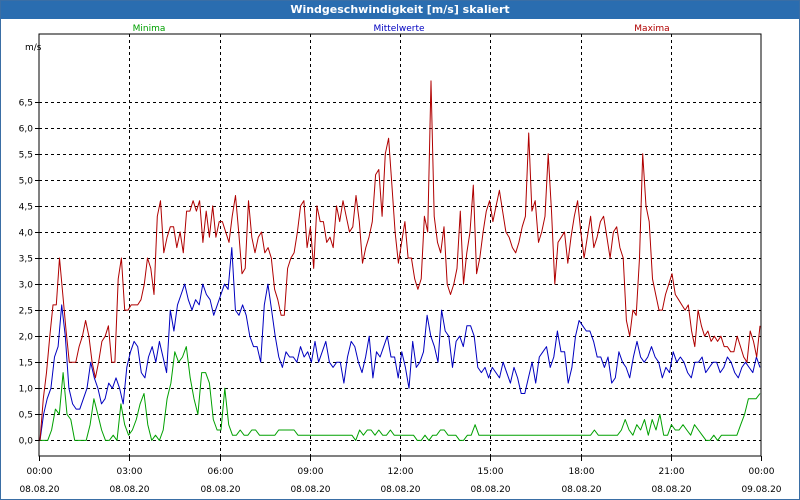 Image resolution: width=800 pixels, height=500 pixels. Describe the element at coordinates (26, 390) in the screenshot. I see `y-tick-label: 1,0` at that location.